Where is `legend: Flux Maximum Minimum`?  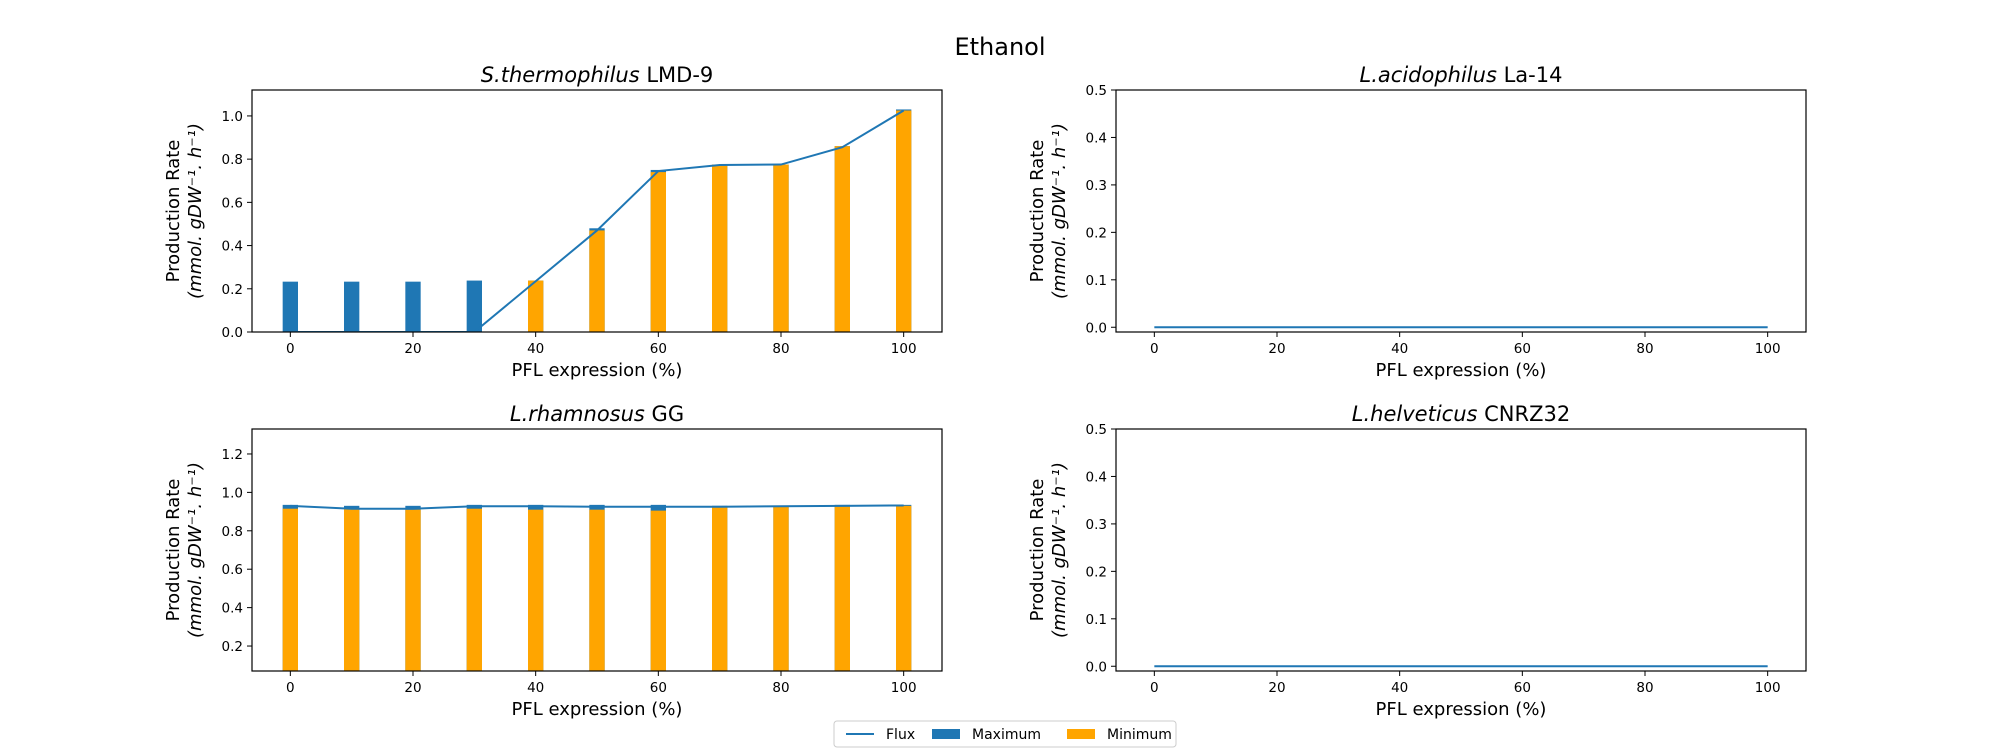
legend: Flux Maximum Minimum is located at coordinates (1005, 734).